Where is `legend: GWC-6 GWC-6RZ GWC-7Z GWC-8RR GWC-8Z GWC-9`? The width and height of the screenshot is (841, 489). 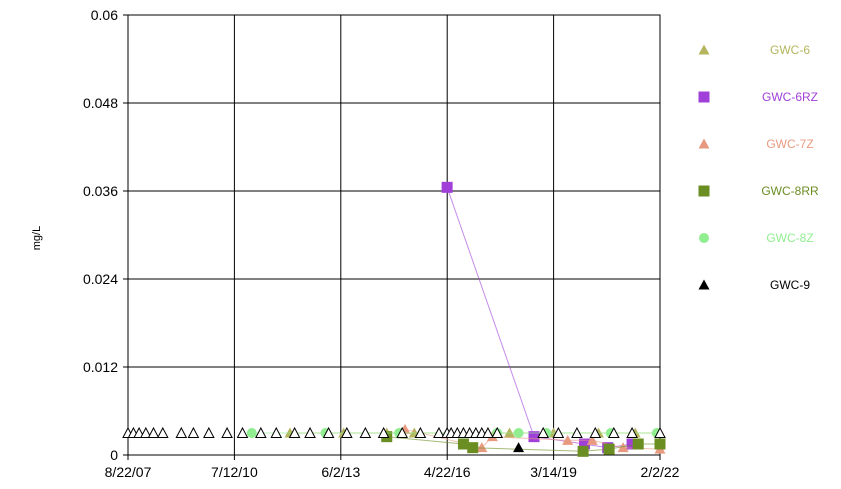 legend: GWC-6 GWC-6RZ GWC-7Z GWC-8RR GWC-8Z GWC-9 is located at coordinates (758, 167).